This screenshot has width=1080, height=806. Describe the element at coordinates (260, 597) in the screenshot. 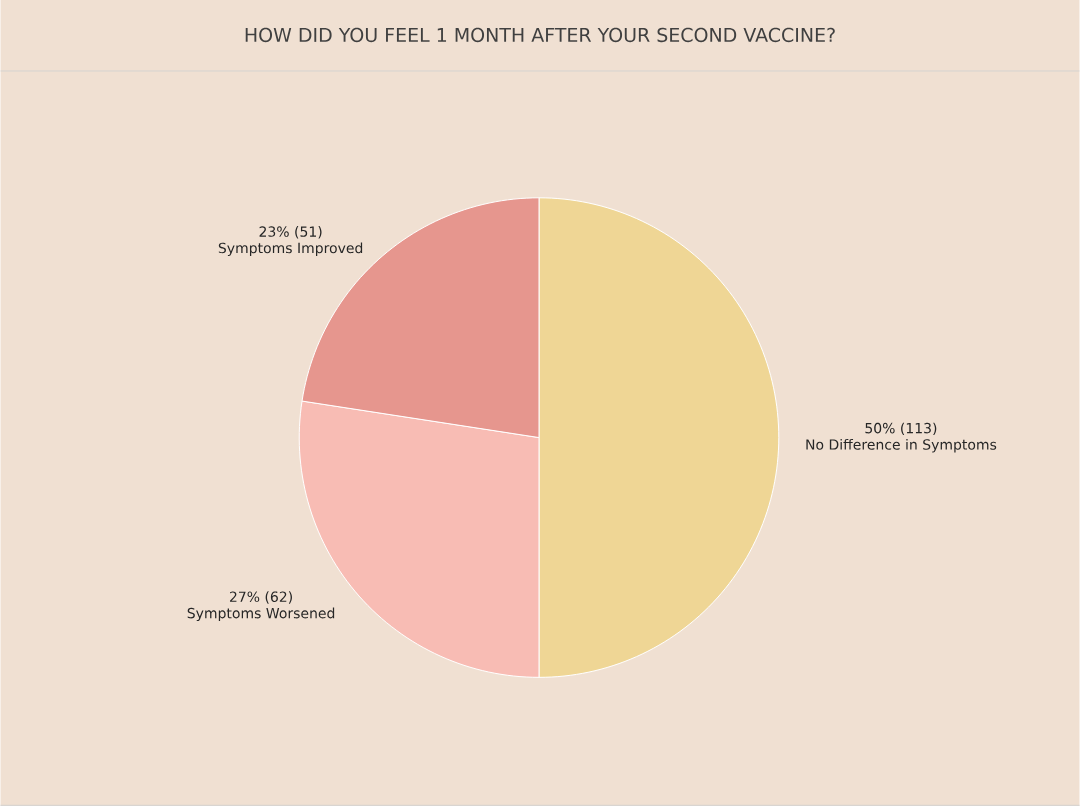

I see `data-label: 27% (62)` at that location.